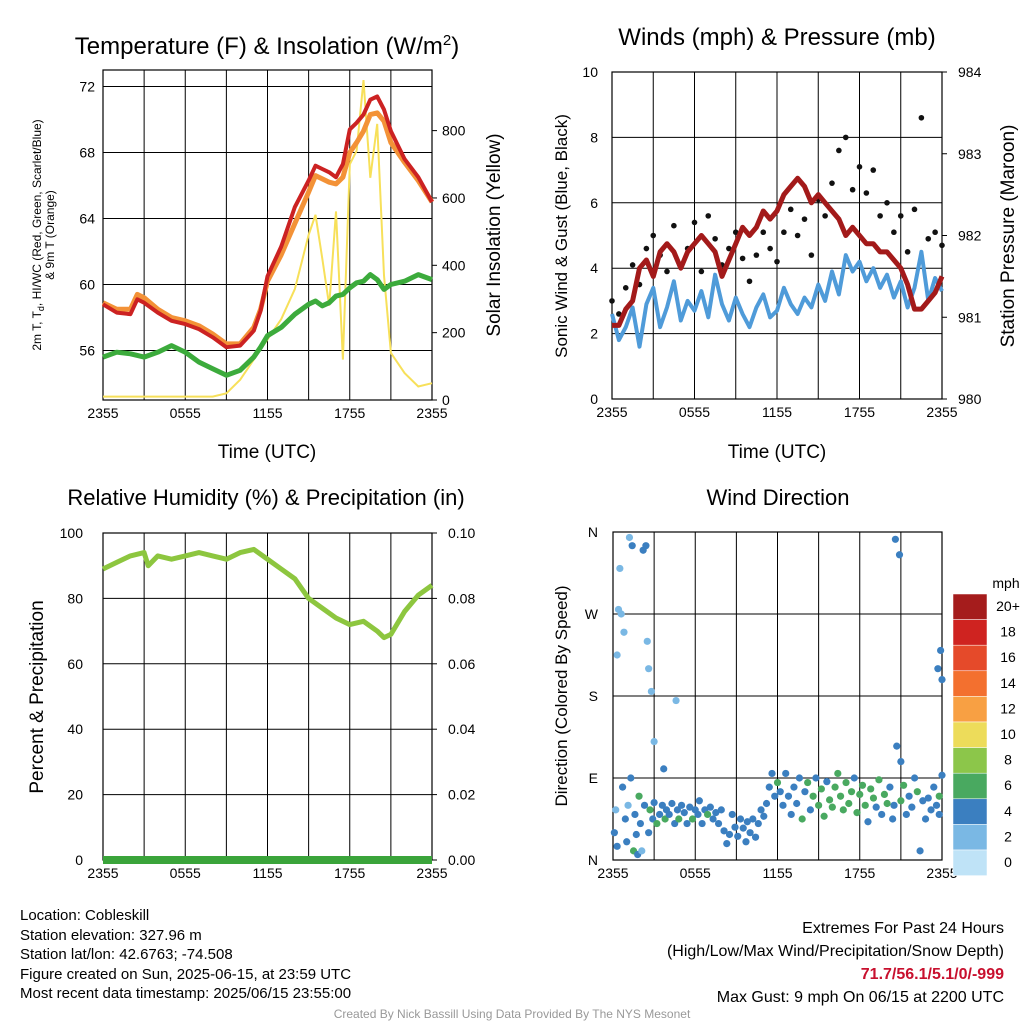 The width and height of the screenshot is (1024, 1024). Describe the element at coordinates (267, 452) in the screenshot. I see `x-axis-label: Time (UTC)` at that location.